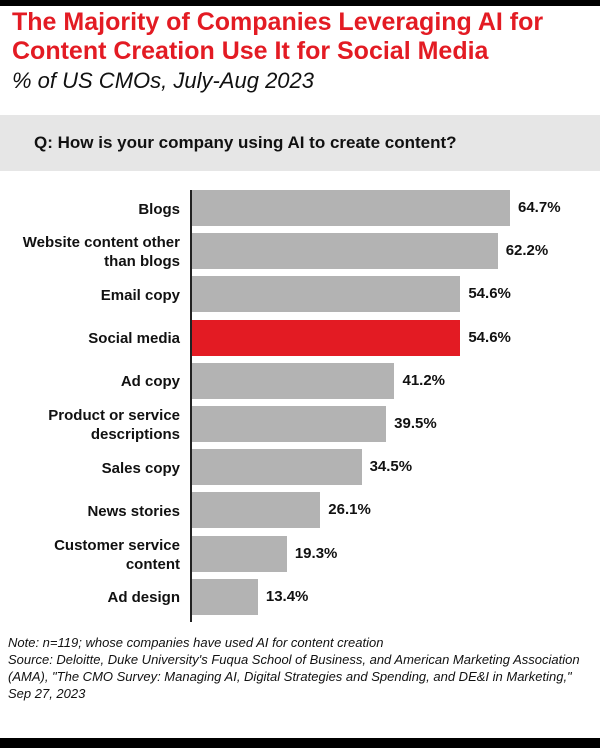 The height and width of the screenshot is (748, 600). What do you see at coordinates (135, 434) in the screenshot?
I see `category-label-line: descriptions` at bounding box center [135, 434].